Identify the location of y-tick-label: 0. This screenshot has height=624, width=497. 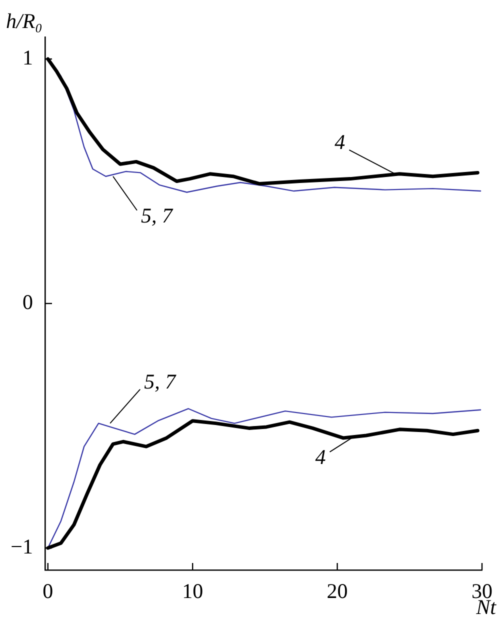
(27, 302).